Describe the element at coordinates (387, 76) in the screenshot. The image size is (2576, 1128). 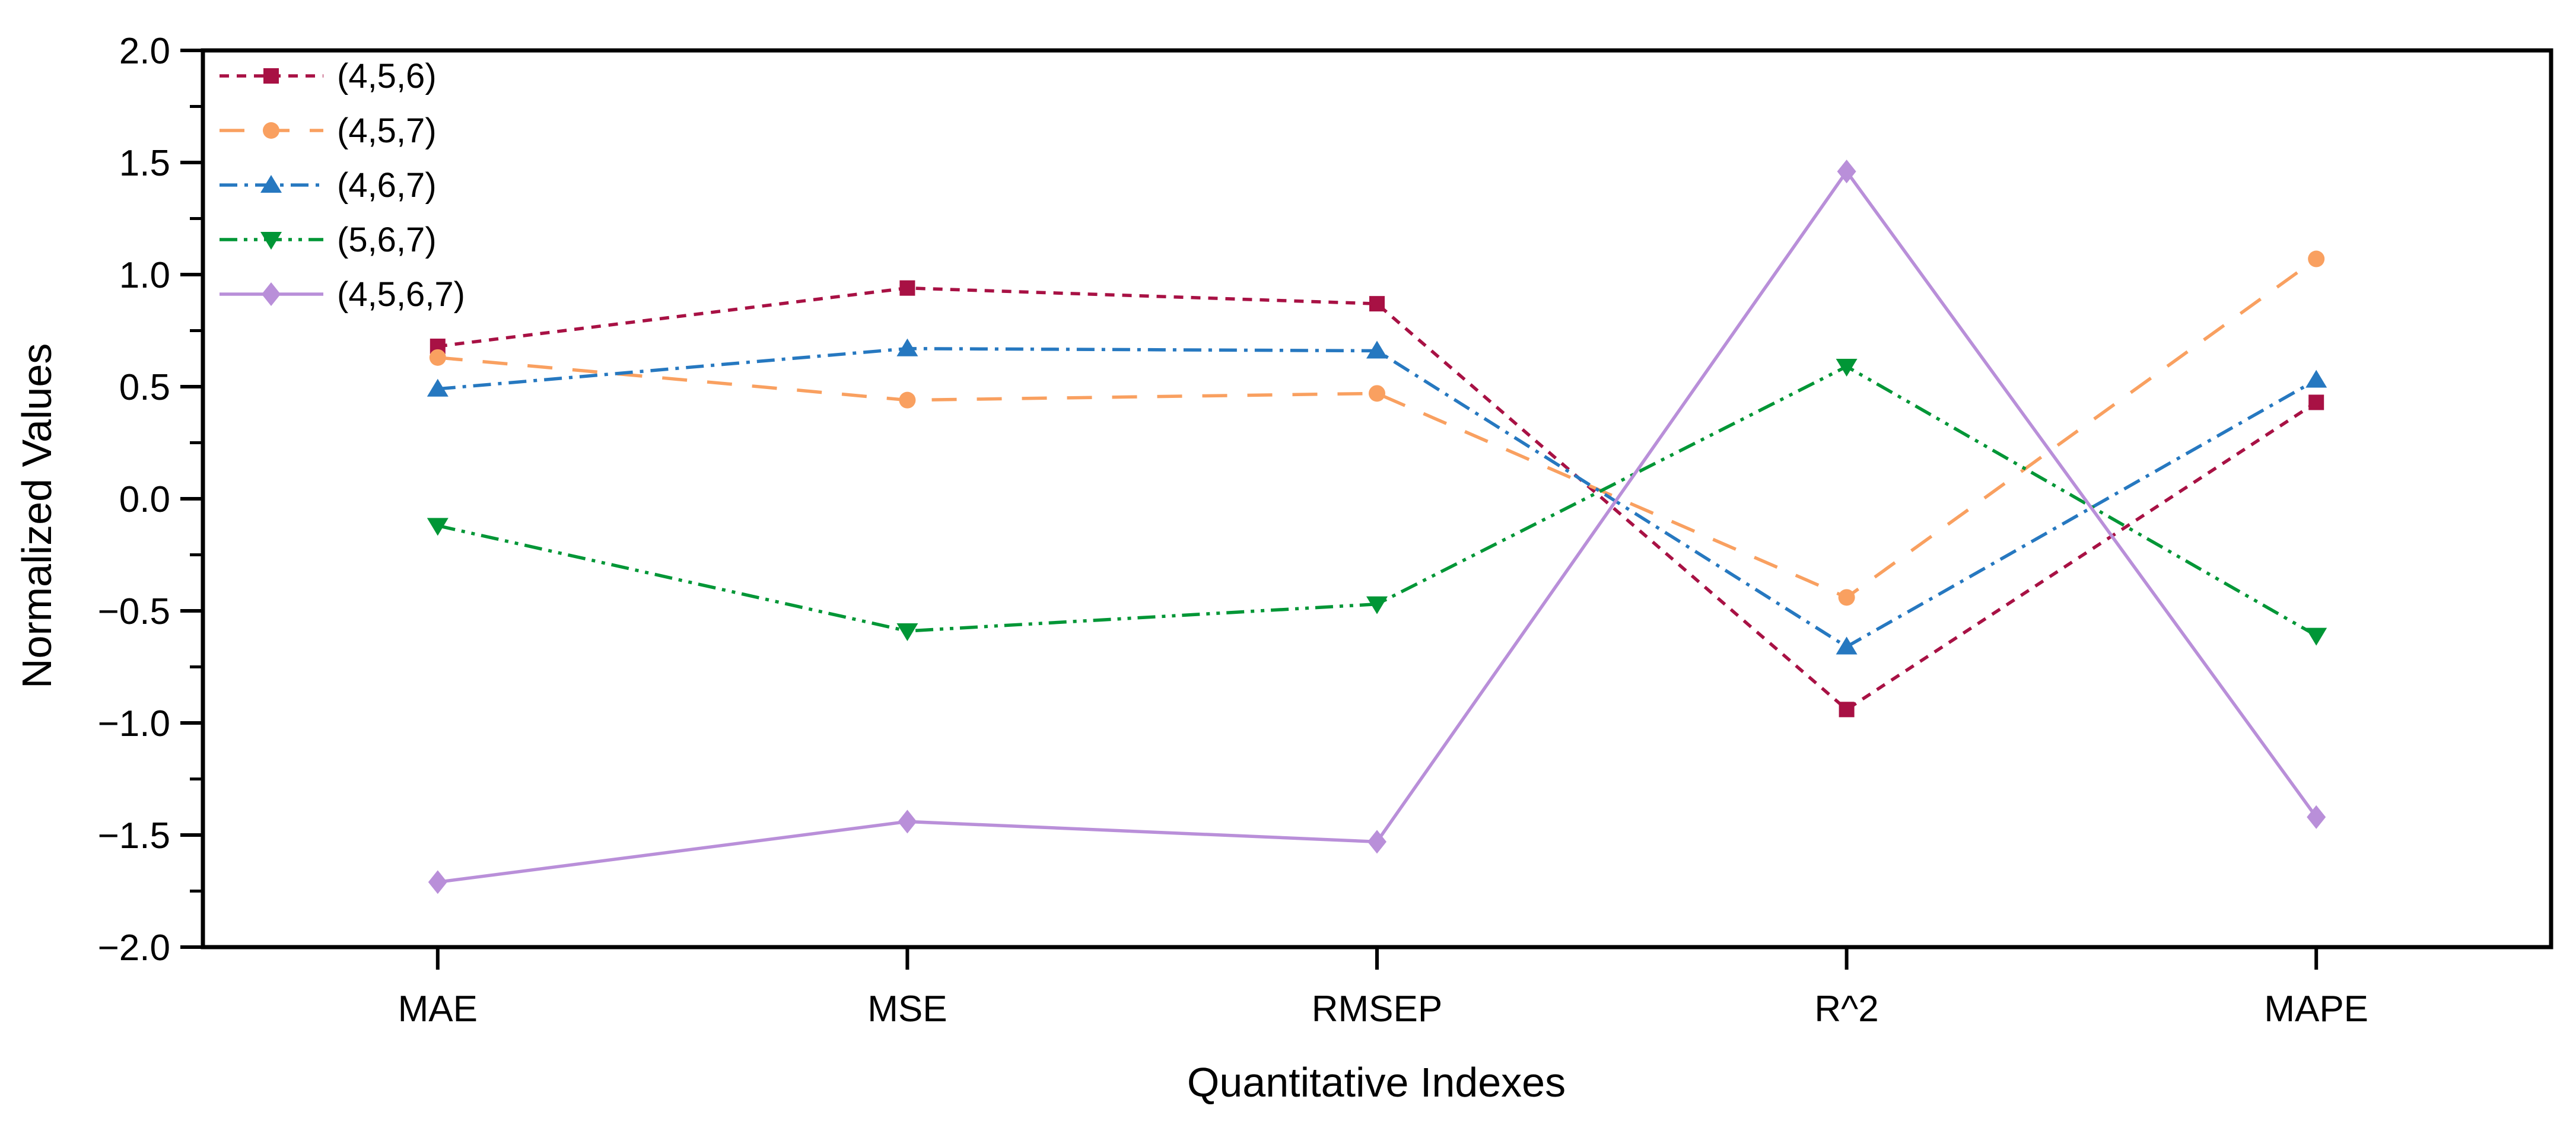
I see `legend-label: (4,5,6)` at that location.